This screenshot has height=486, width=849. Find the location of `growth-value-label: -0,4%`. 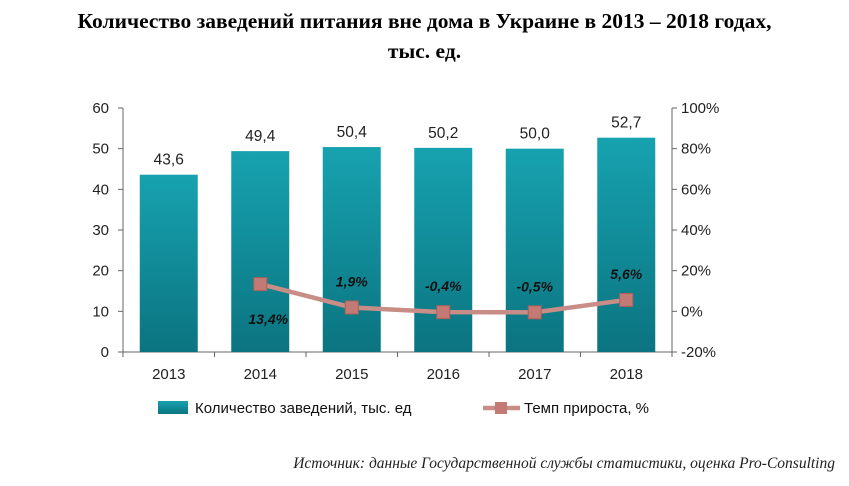

growth-value-label: -0,4% is located at coordinates (443, 286).